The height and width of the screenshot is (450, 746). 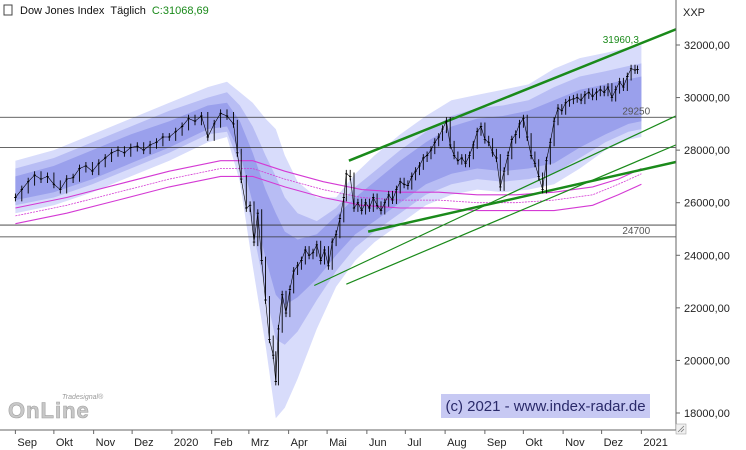 What do you see at coordinates (636, 231) in the screenshot?
I see `annotation-2: 24700` at bounding box center [636, 231].